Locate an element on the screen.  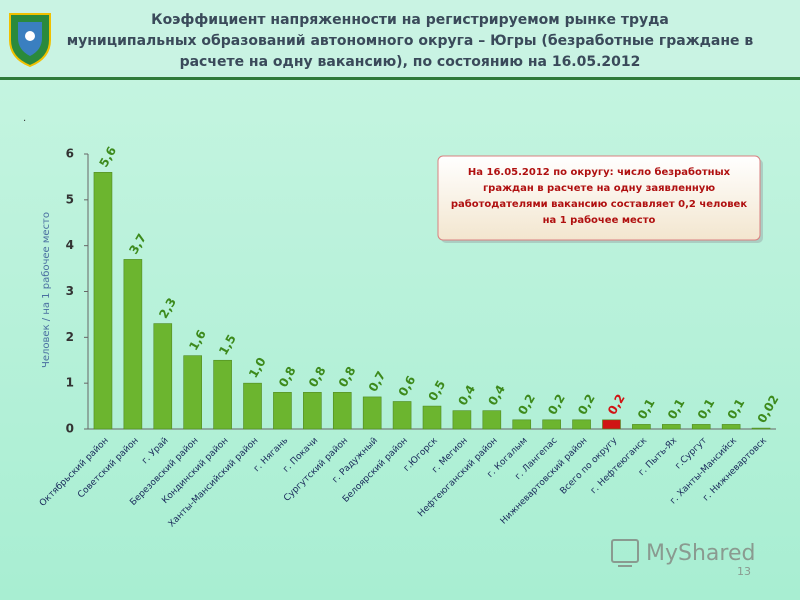
watermark: MyShared is located at coordinates (700, 553).